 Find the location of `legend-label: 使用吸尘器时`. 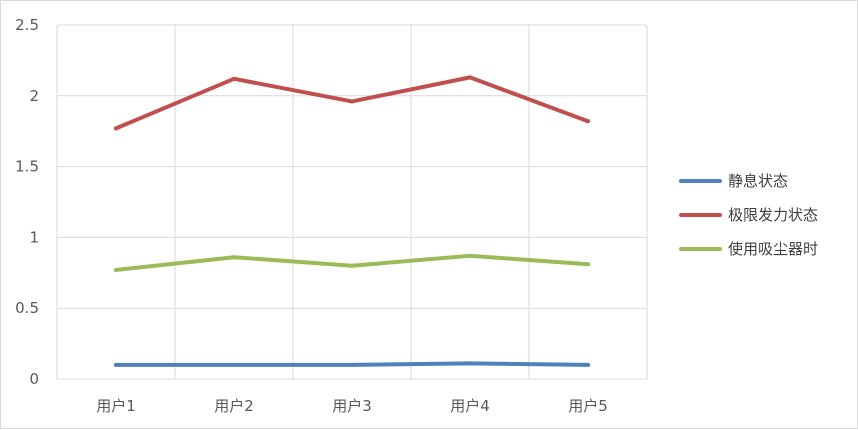

legend-label: 使用吸尘器时 is located at coordinates (773, 249).